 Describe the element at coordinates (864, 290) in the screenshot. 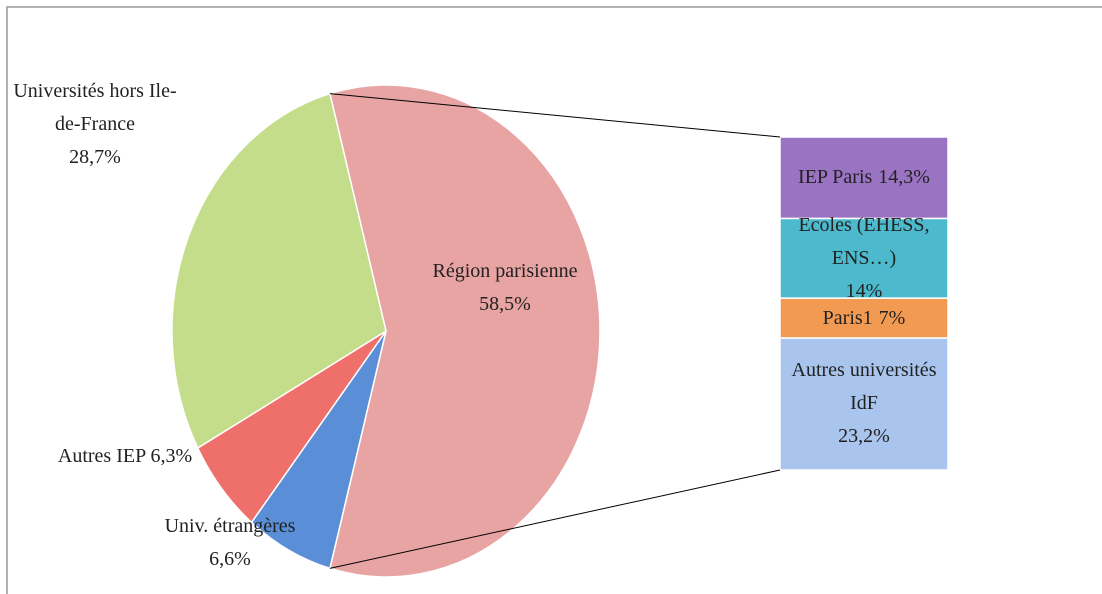

I see `value-label: 14%` at that location.